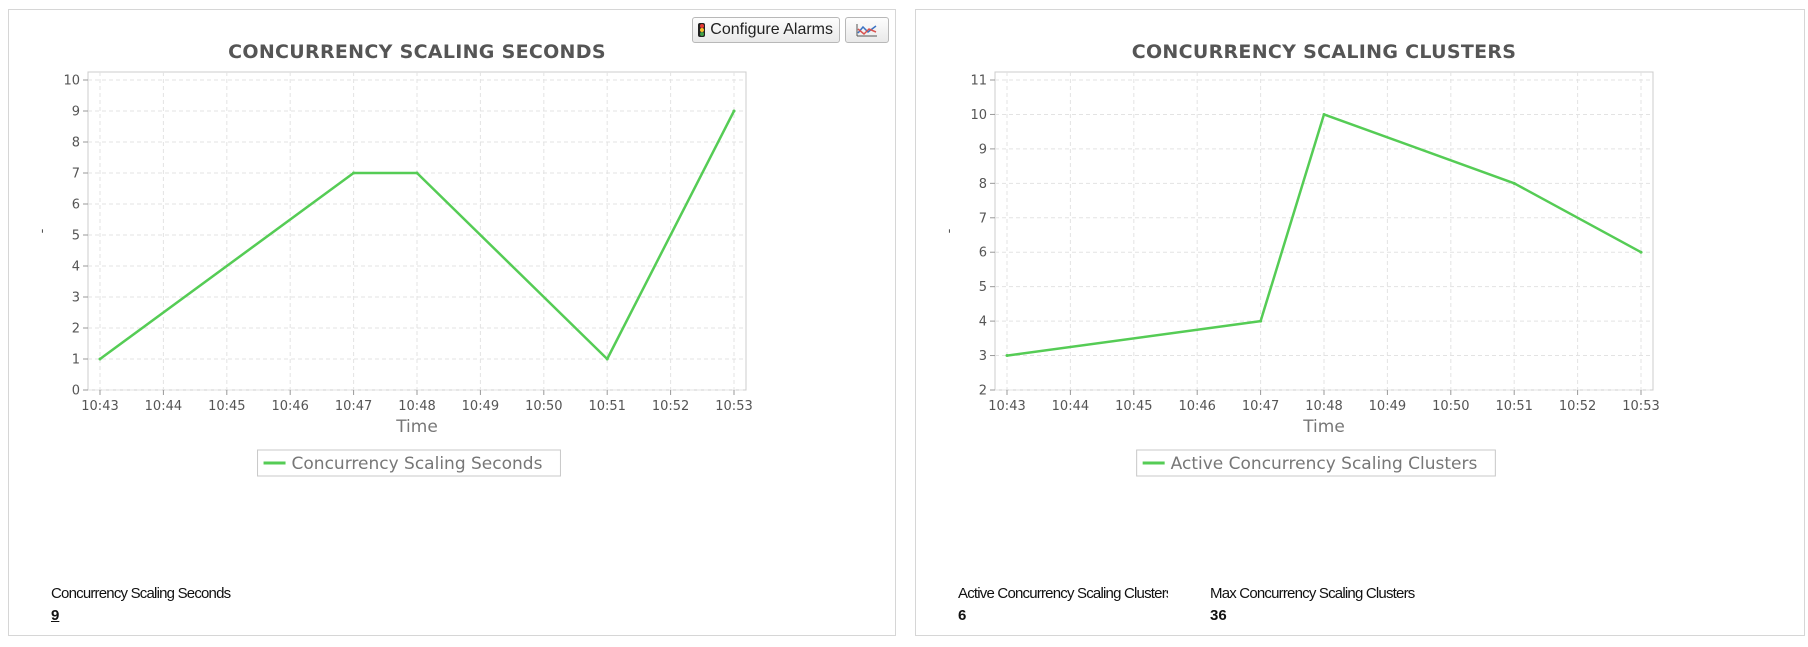 This screenshot has width=1808, height=647. I want to click on chart-title: CONCURRENCY SCALING CLUSTERS, so click(1324, 52).